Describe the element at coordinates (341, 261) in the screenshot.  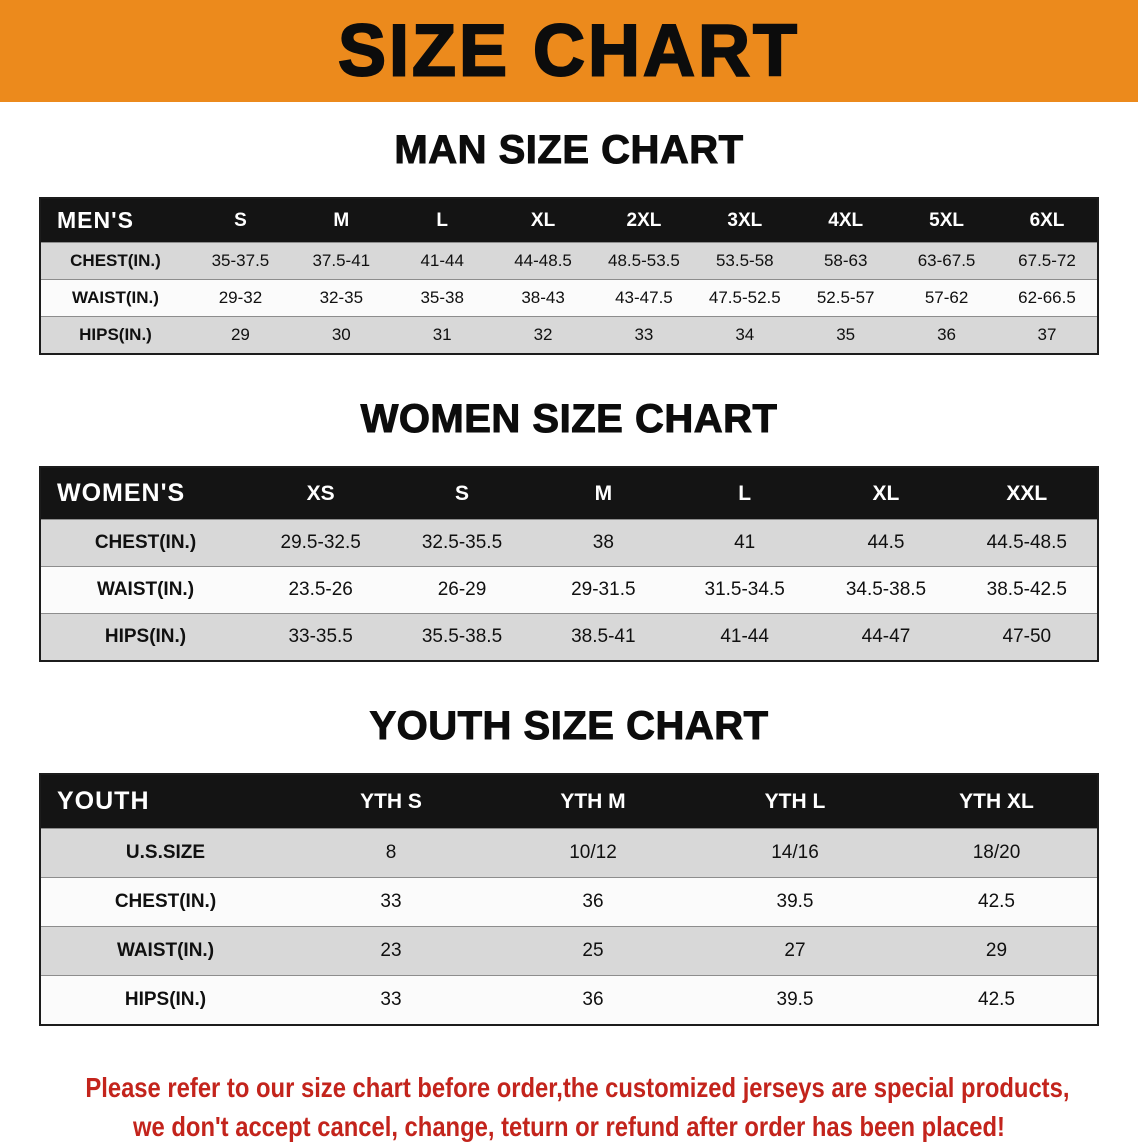
I see `size-value-cell: 37.5-41` at that location.